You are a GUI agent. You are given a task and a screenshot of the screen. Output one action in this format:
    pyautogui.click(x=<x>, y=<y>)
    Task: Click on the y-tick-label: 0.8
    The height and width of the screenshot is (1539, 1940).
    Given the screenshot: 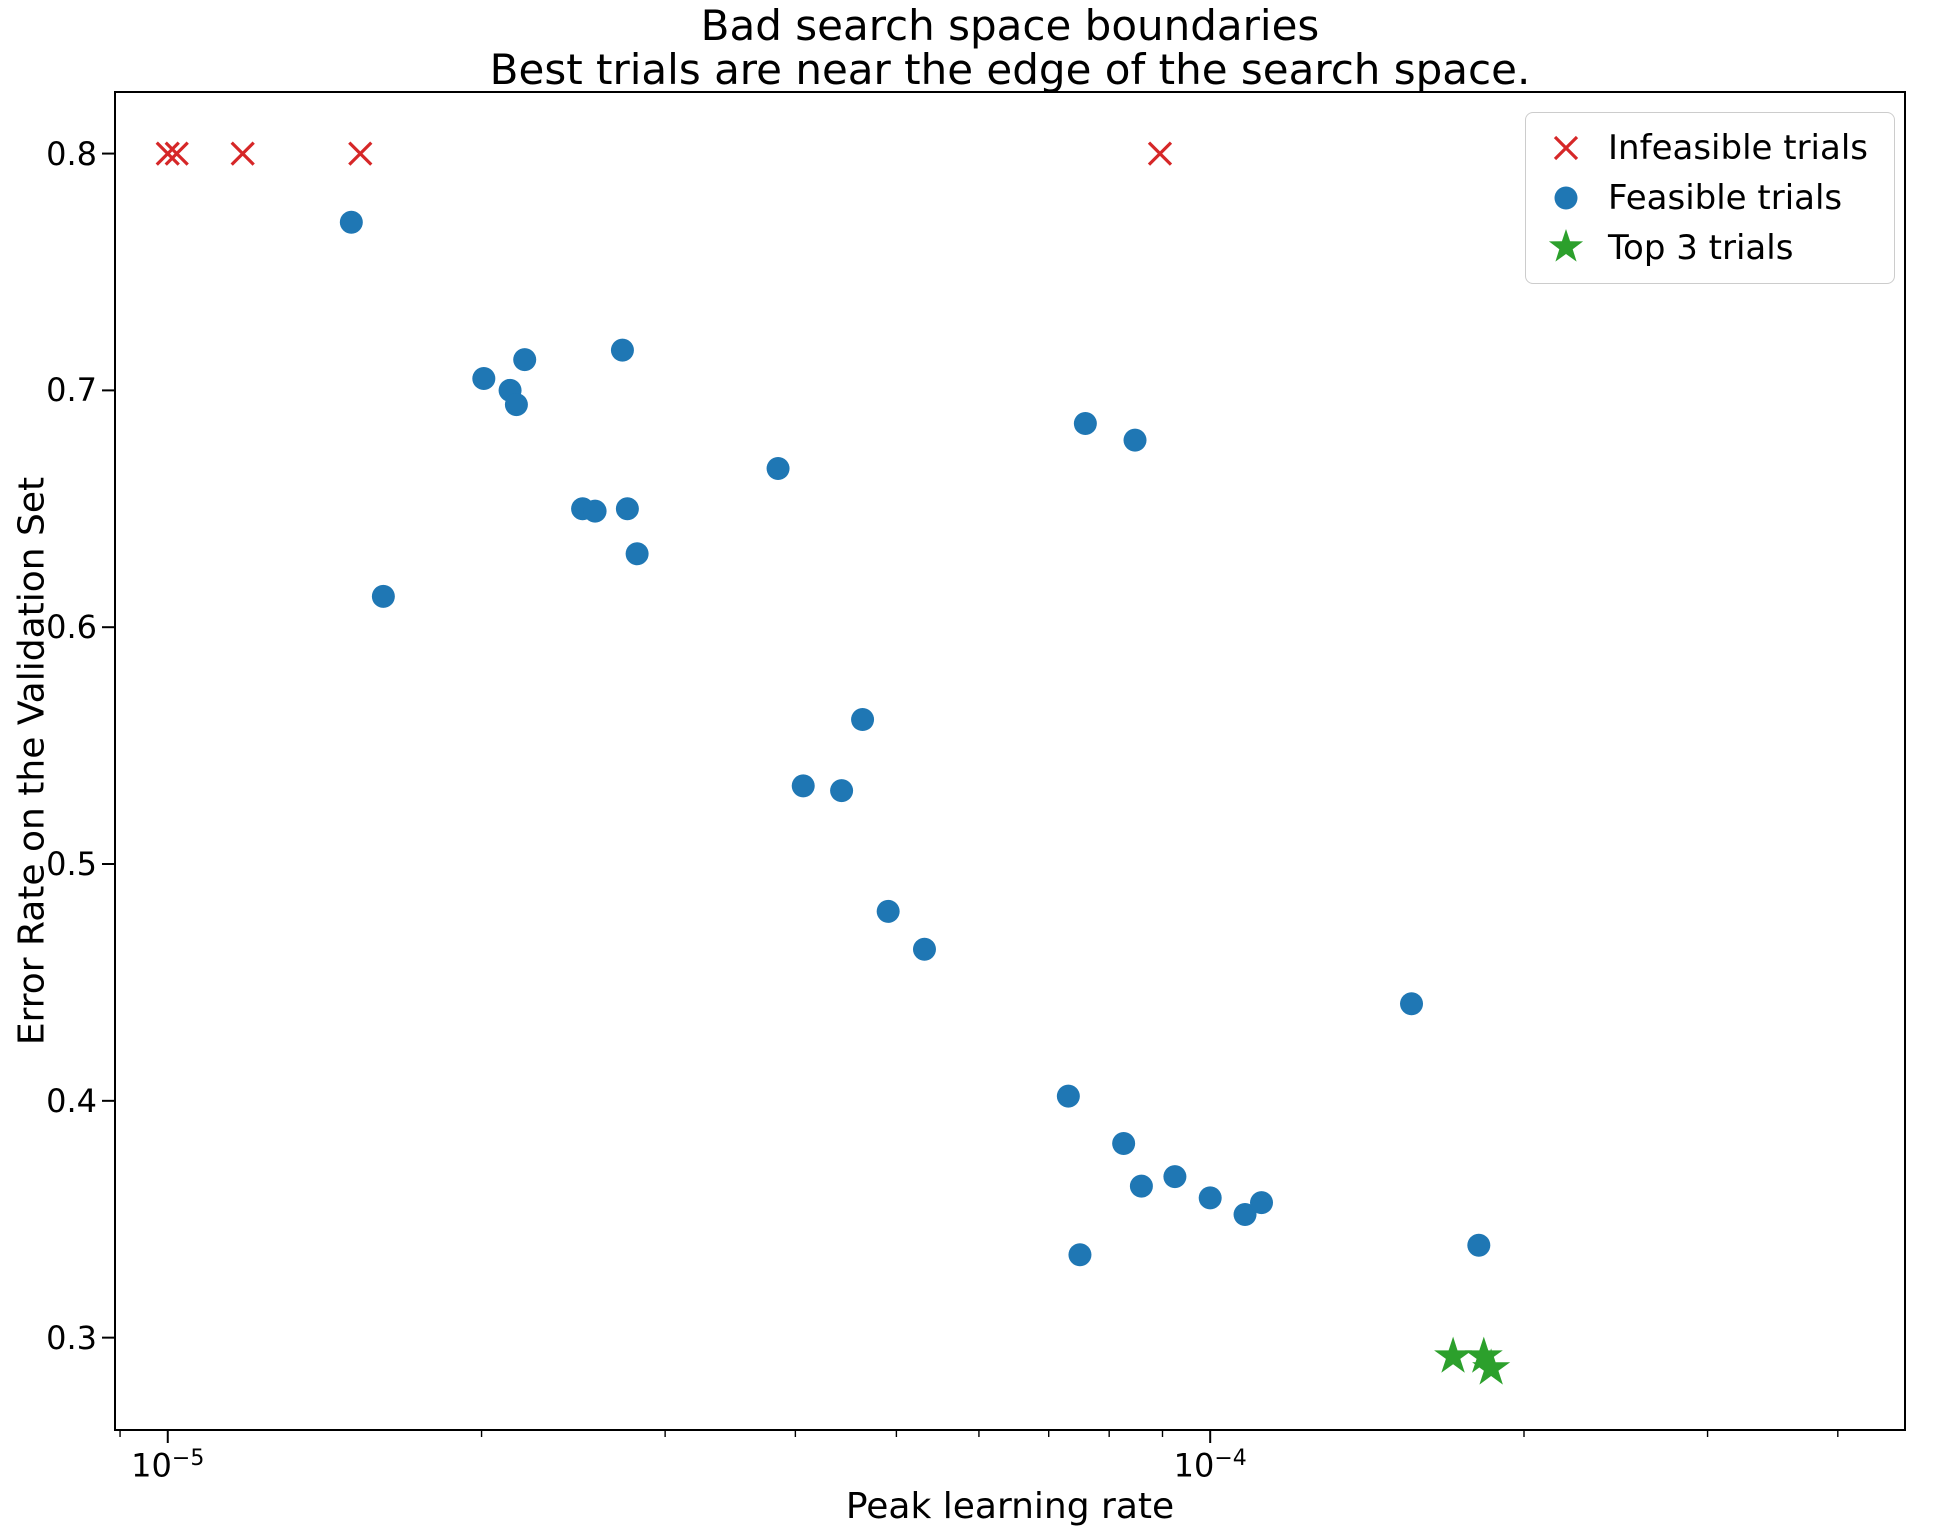 What is the action you would take?
    pyautogui.click(x=71, y=153)
    